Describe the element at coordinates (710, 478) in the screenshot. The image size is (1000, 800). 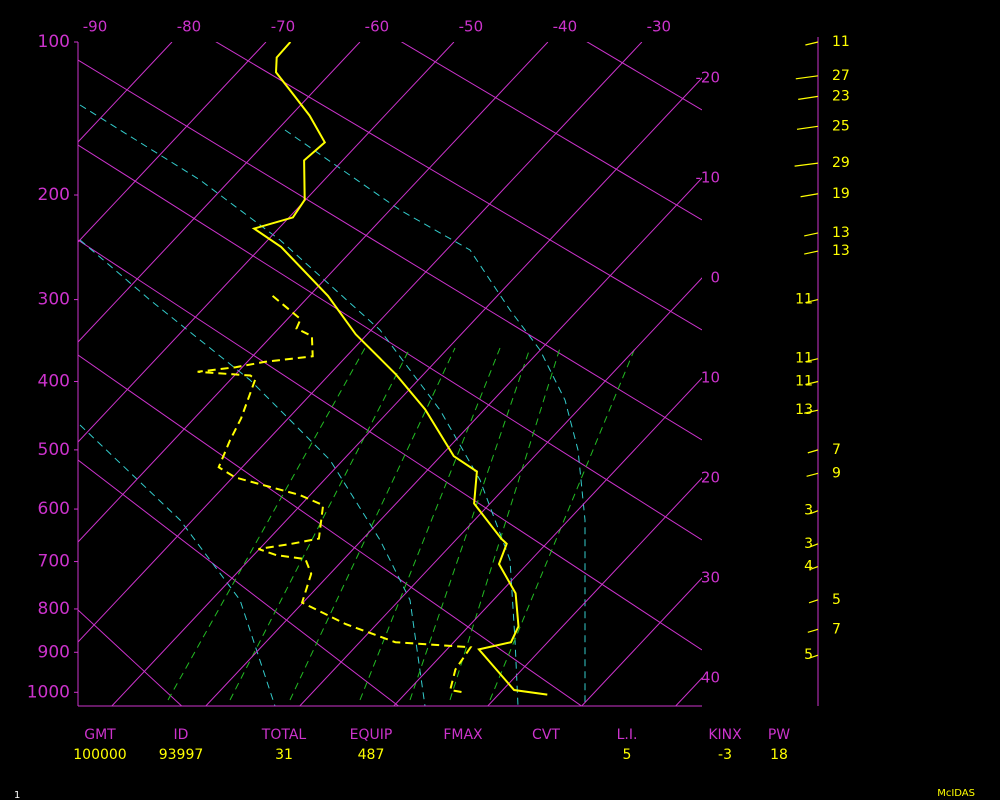
I see `x-tick-label: 20` at that location.